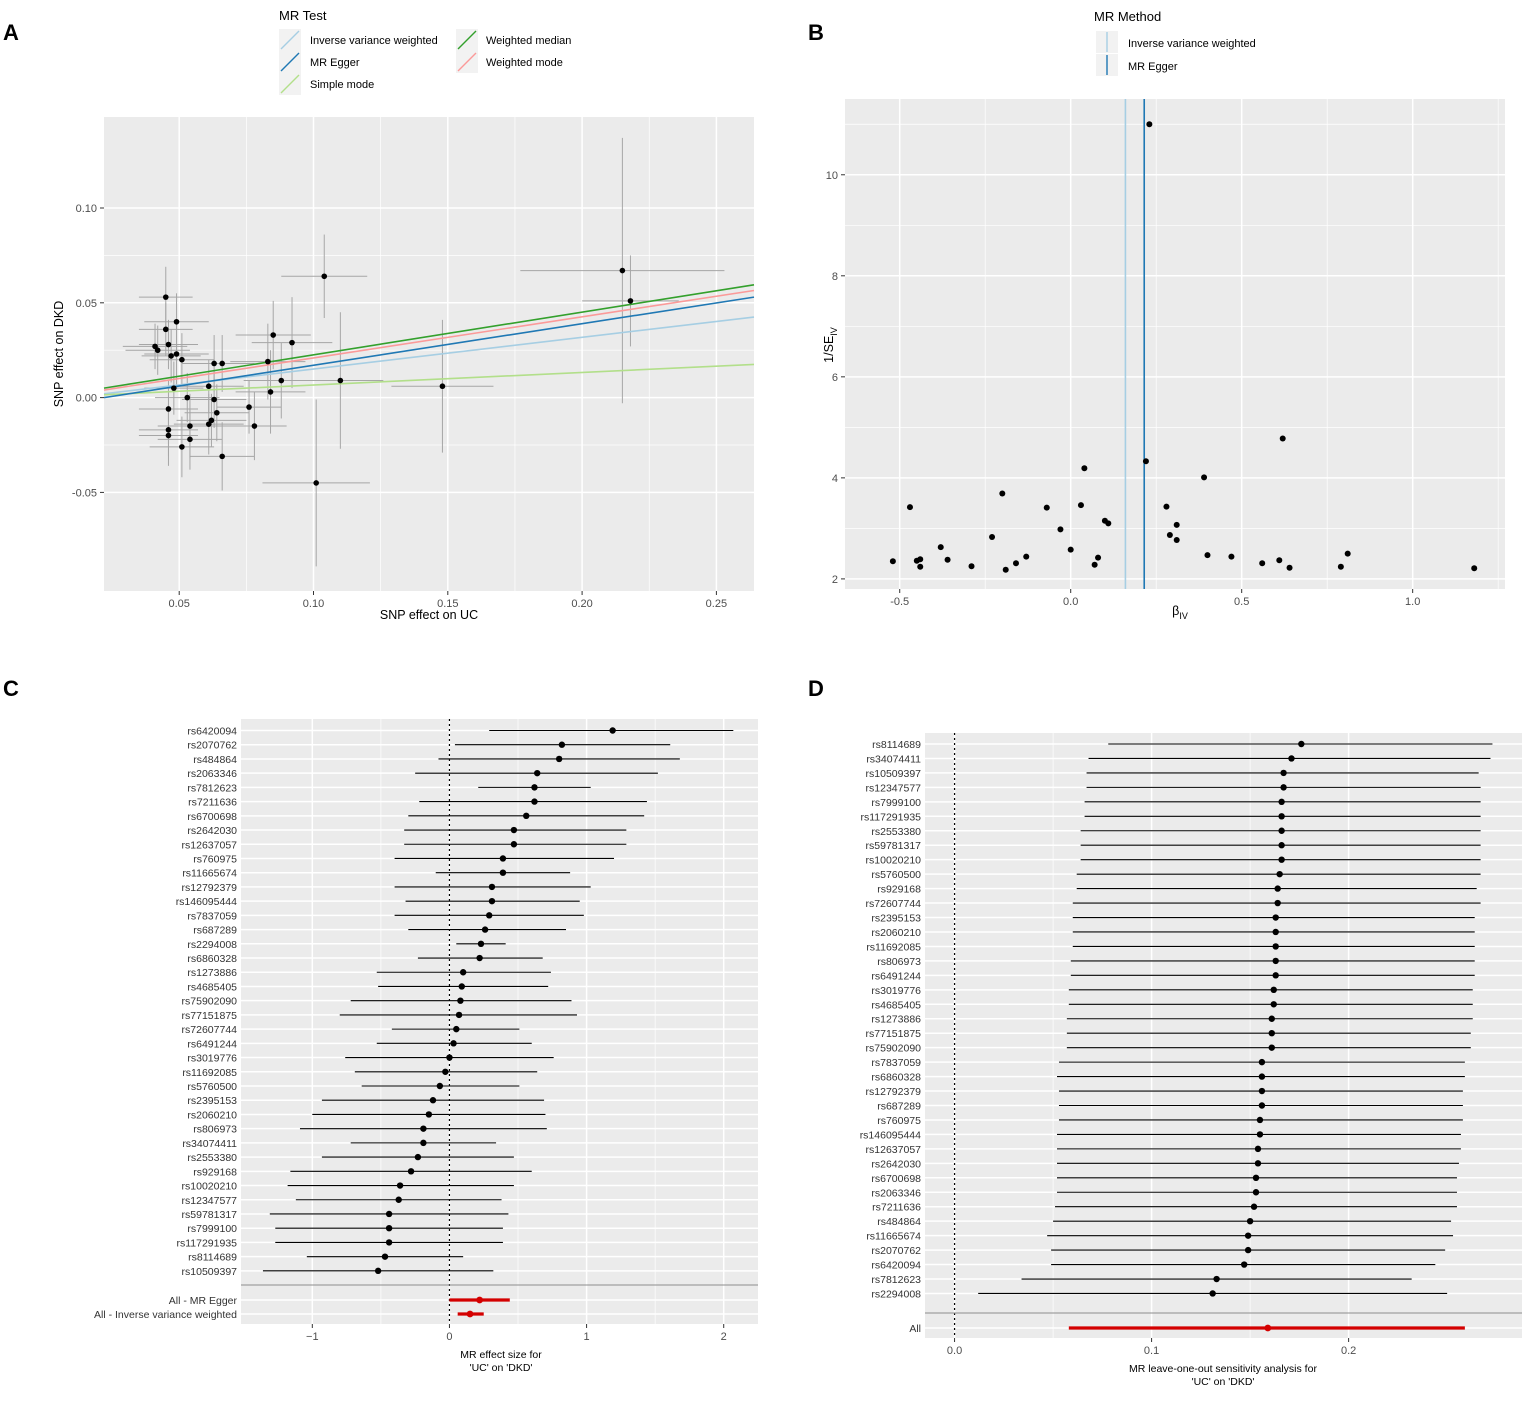  What do you see at coordinates (215, 1130) in the screenshot?
I see `snp-label: rs806973` at bounding box center [215, 1130].